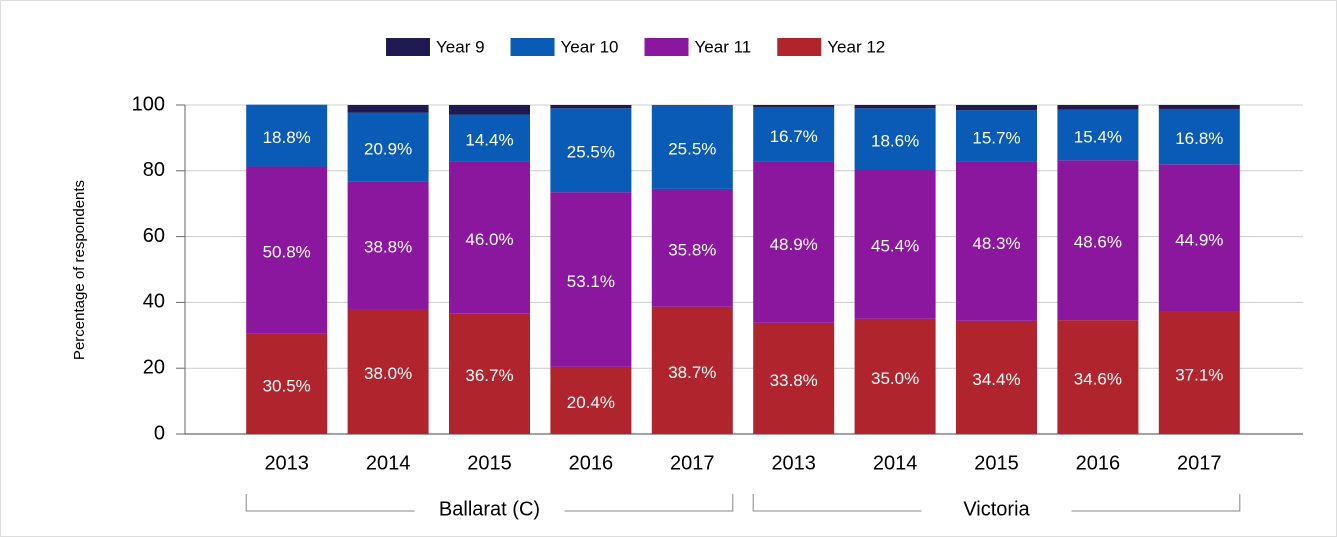 The width and height of the screenshot is (1337, 537). Describe the element at coordinates (154, 302) in the screenshot. I see `y-tick-label: 40` at that location.